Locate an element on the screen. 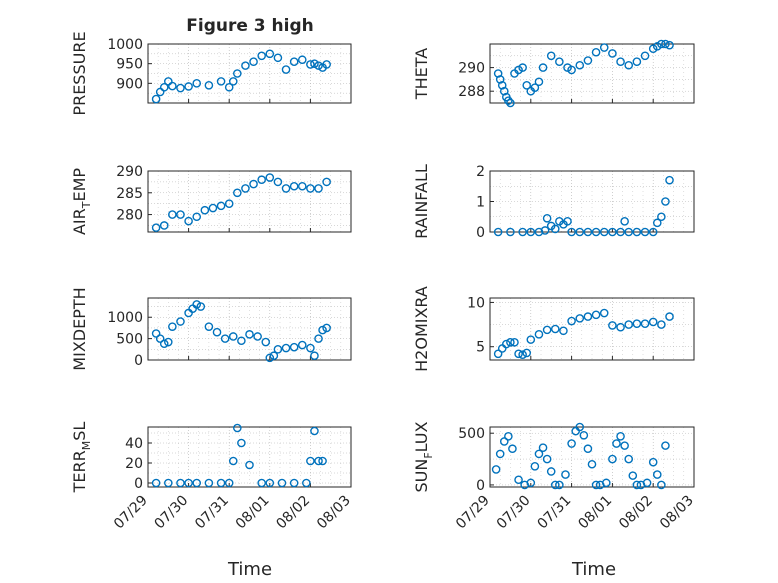  y-tick-label: 950 is located at coordinates (129, 65).